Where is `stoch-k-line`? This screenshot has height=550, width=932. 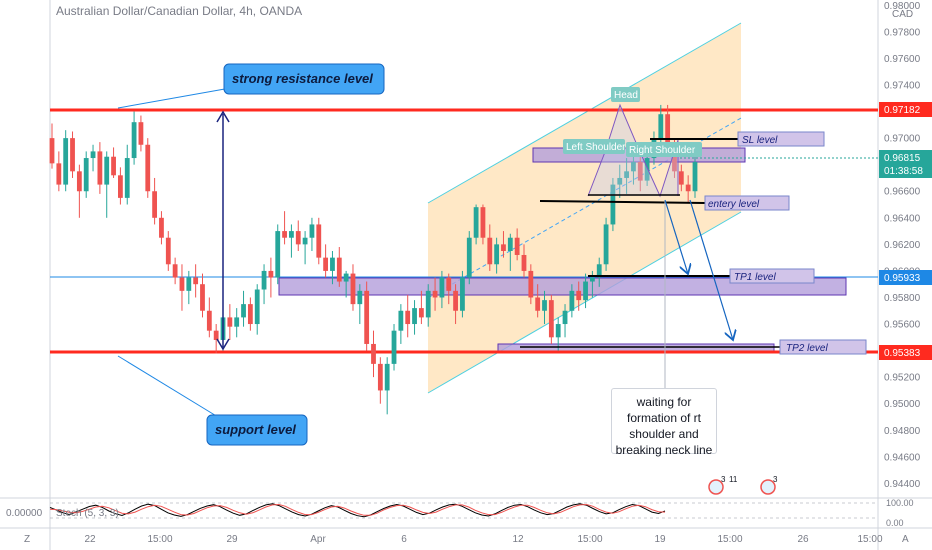 stoch-k-line is located at coordinates (357, 510).